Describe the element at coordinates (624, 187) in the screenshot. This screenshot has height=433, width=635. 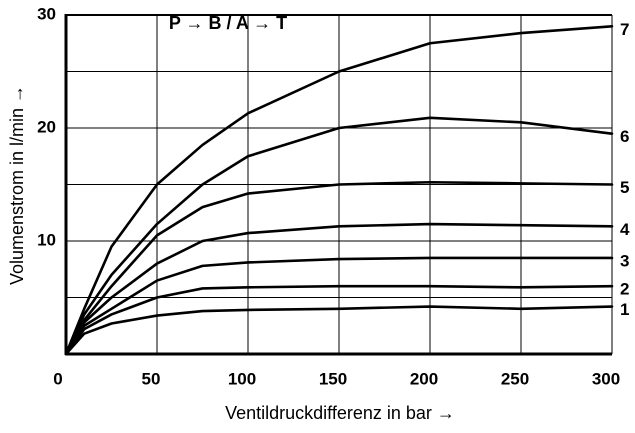
I see `legend-label: 5` at that location.